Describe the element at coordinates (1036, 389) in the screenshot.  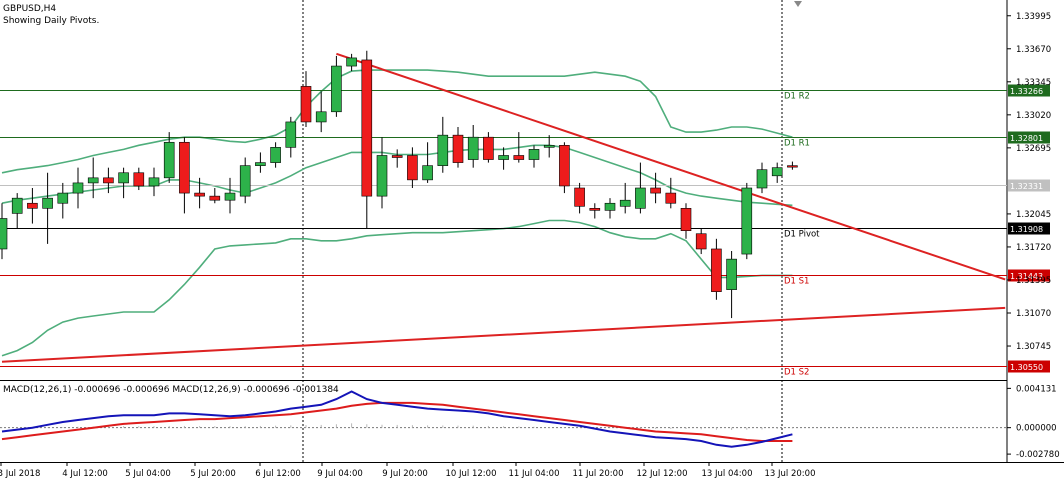
I see `macd-tick-label: 0.004131` at that location.